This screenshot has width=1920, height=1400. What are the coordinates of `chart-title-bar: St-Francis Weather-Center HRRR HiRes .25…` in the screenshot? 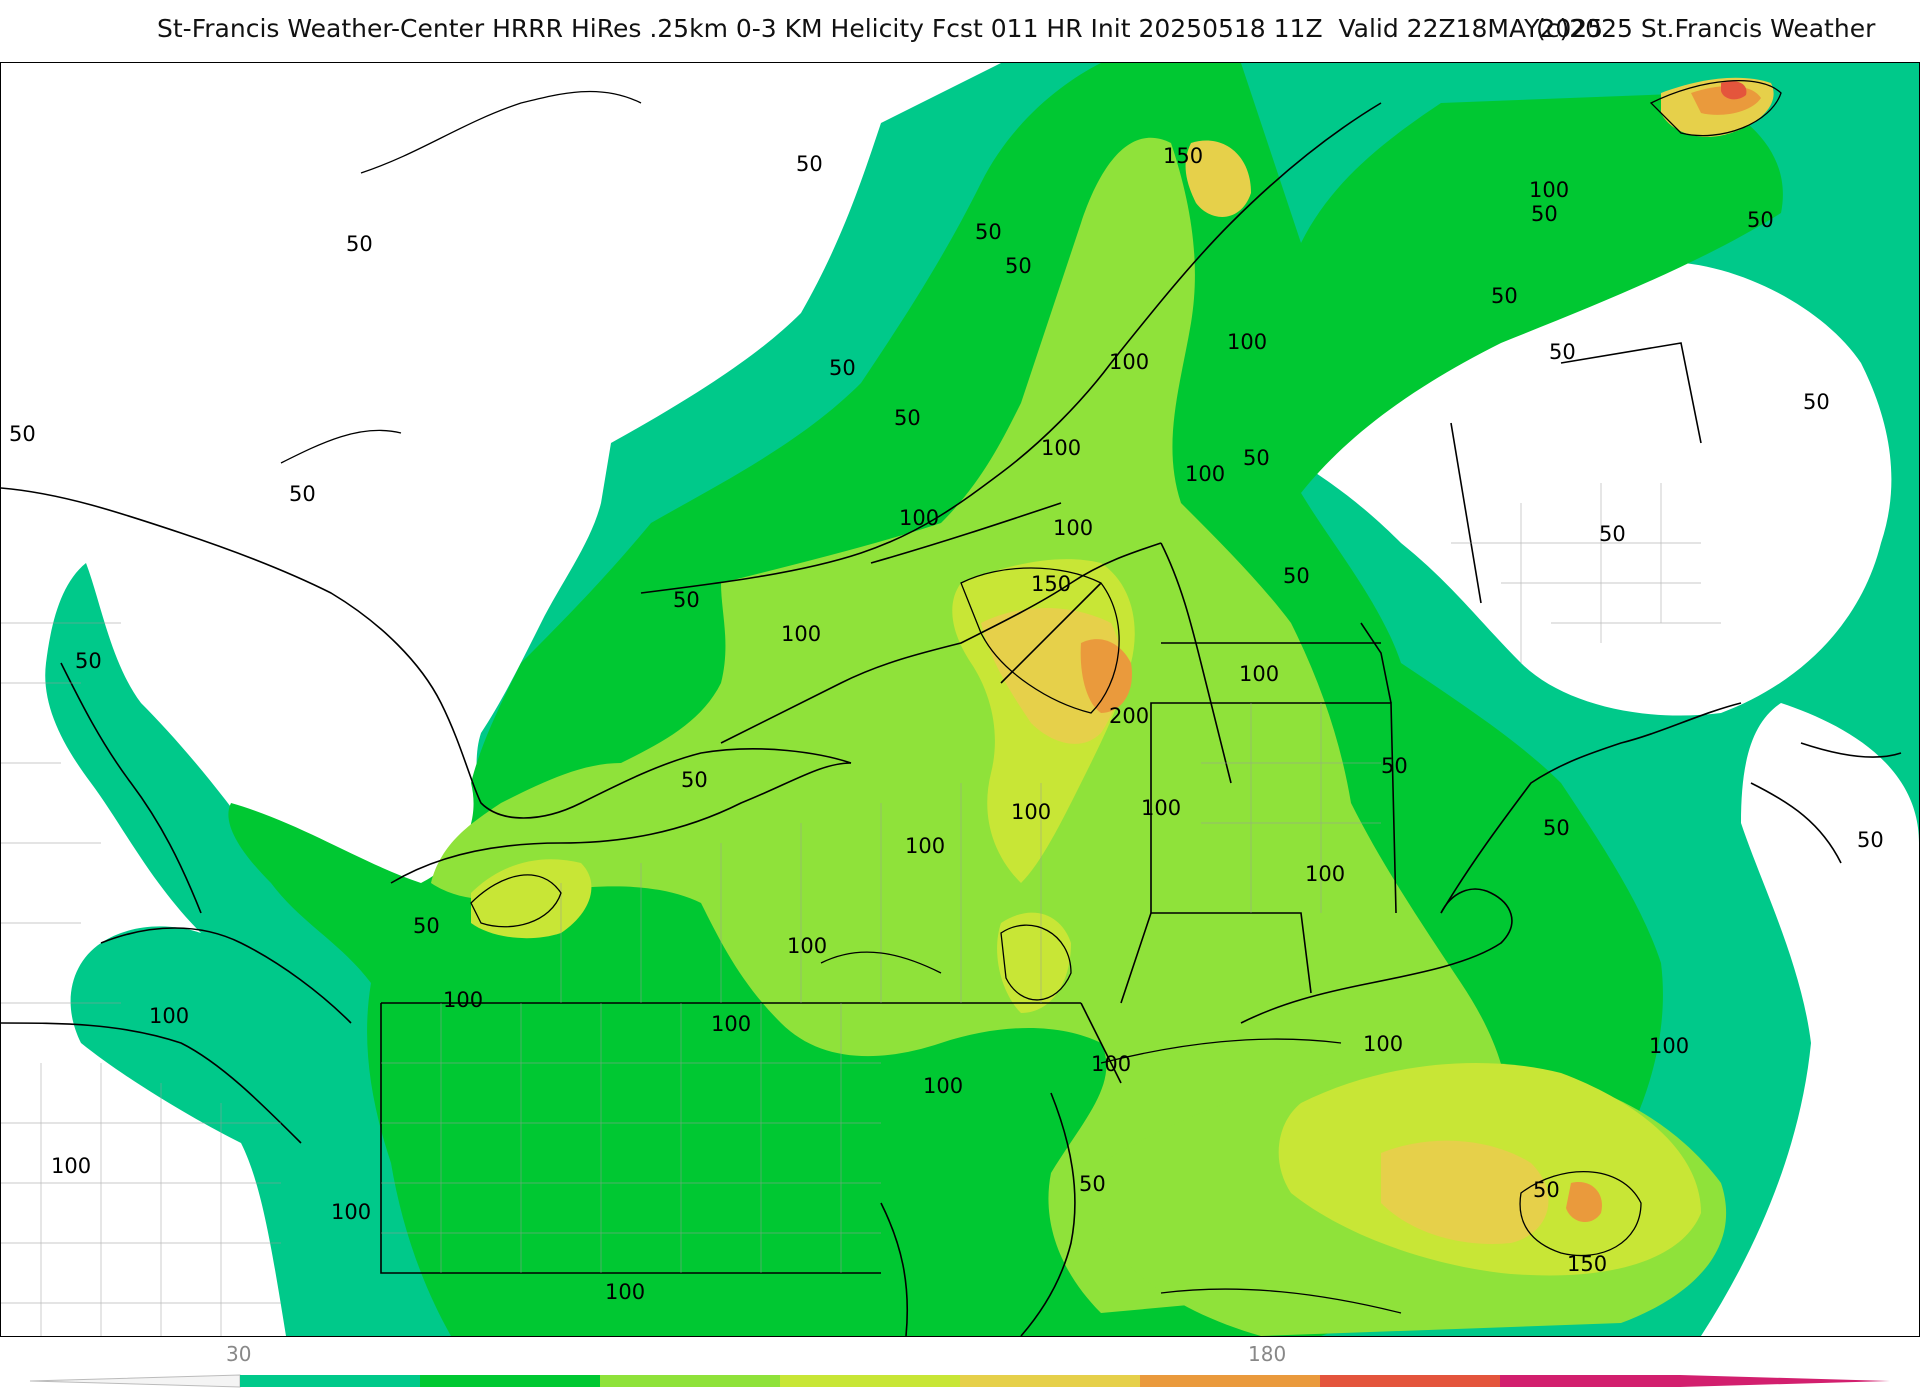 It's located at (960, 34).